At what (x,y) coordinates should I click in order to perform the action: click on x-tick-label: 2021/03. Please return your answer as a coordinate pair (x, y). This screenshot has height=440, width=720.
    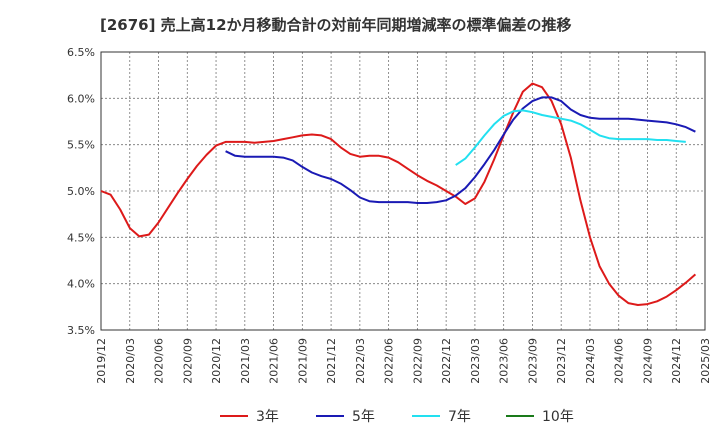
    Looking at the image, I should click on (245, 361).